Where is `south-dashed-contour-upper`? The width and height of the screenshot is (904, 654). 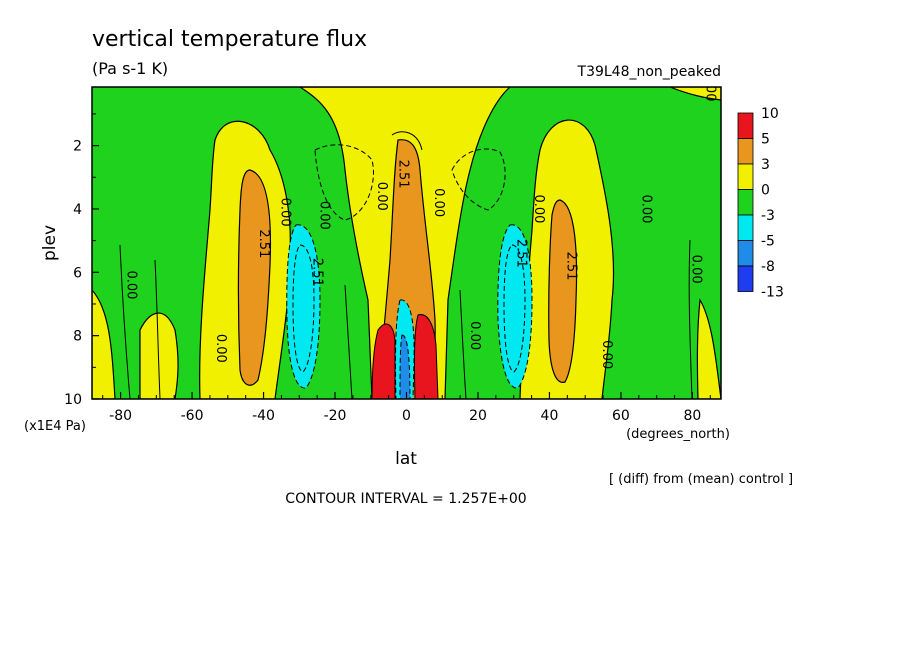
south-dashed-contour-upper is located at coordinates (344, 182).